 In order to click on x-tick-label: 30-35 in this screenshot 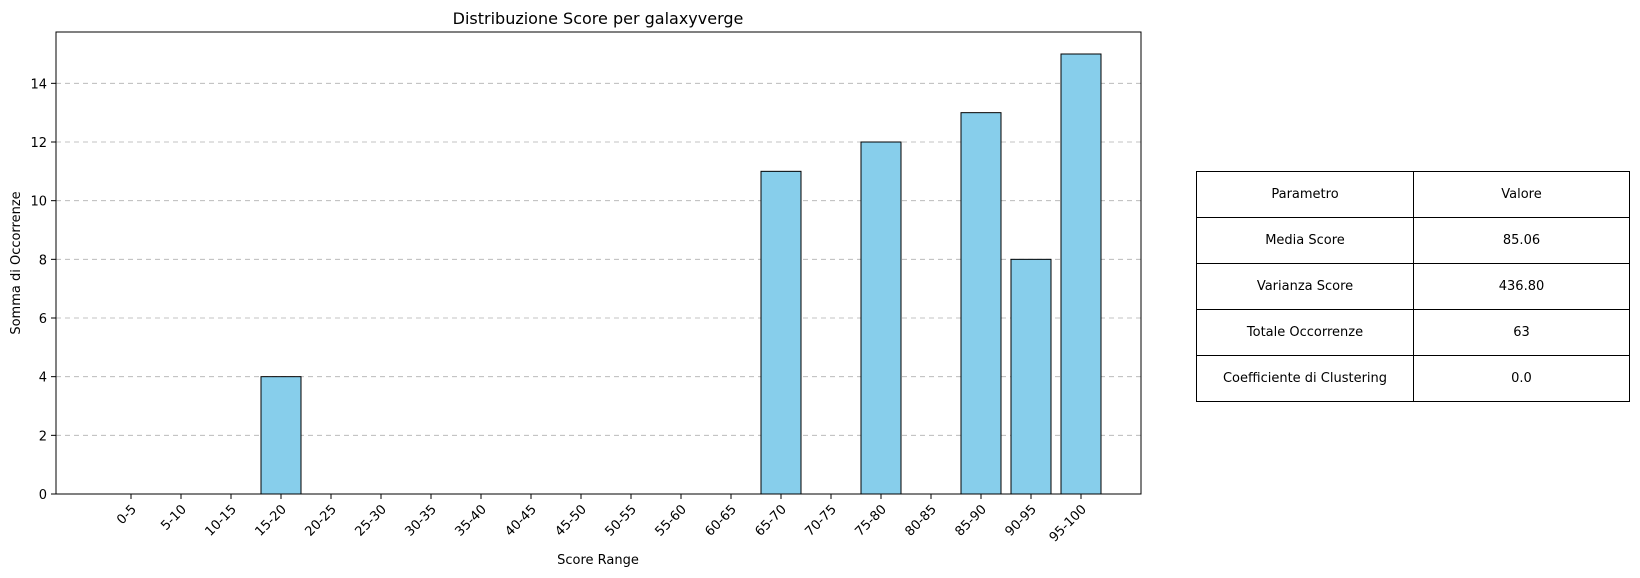, I will do `click(421, 520)`.